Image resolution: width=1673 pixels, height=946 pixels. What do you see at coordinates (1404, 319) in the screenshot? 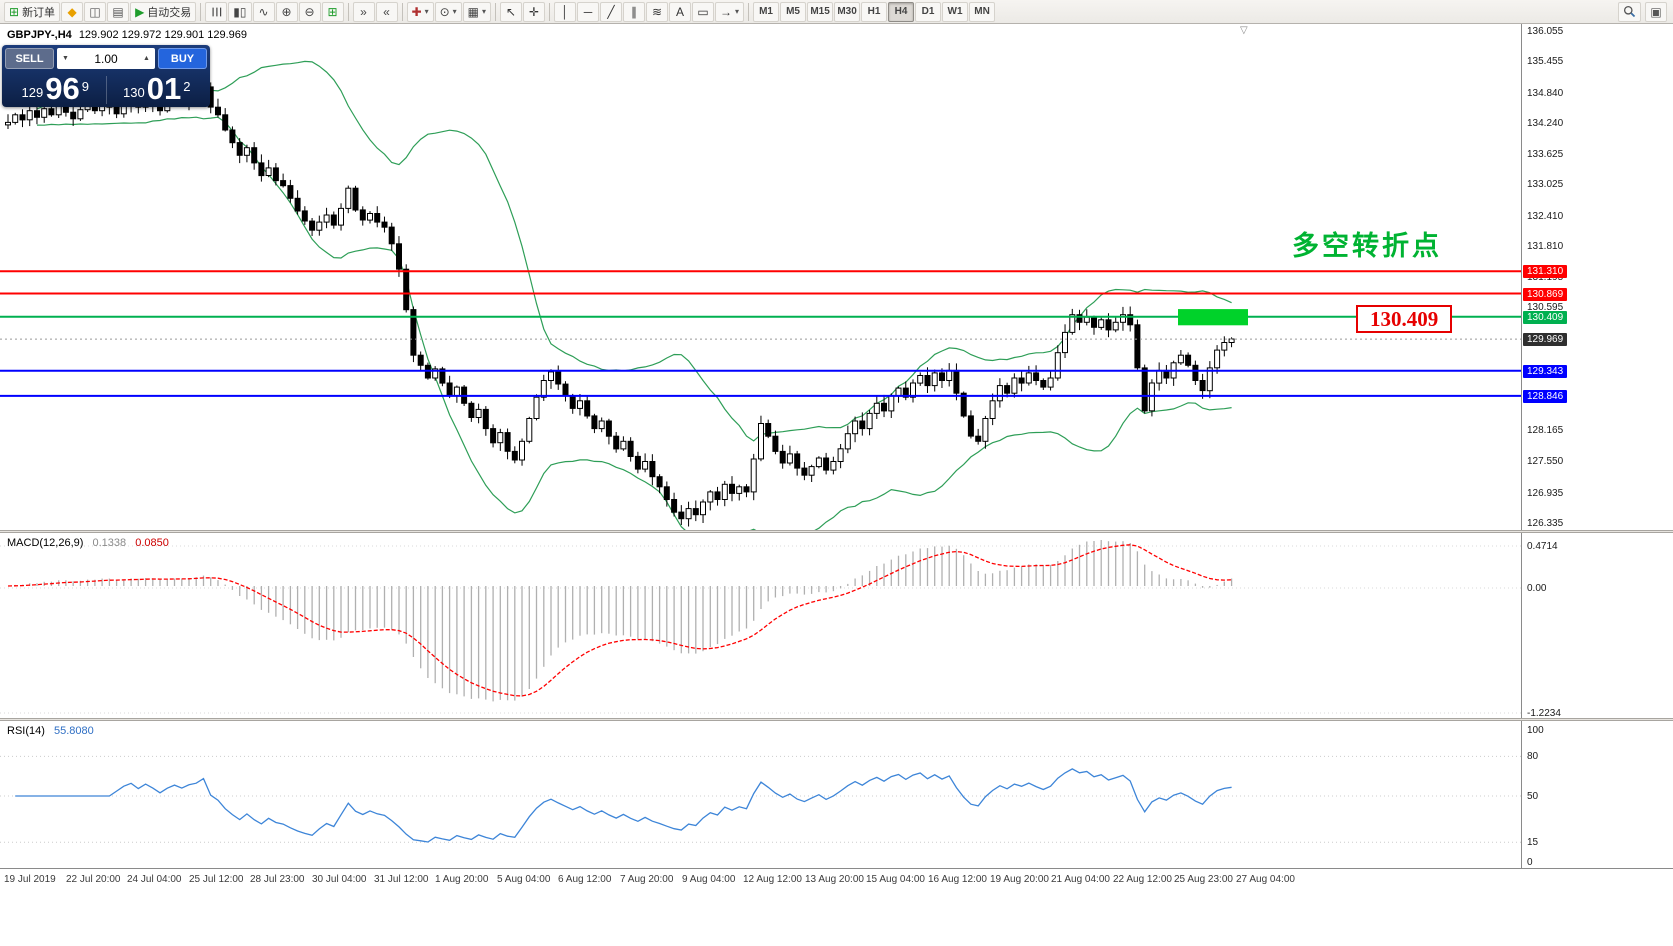
I see `price-callout-box: 130.409` at bounding box center [1404, 319].